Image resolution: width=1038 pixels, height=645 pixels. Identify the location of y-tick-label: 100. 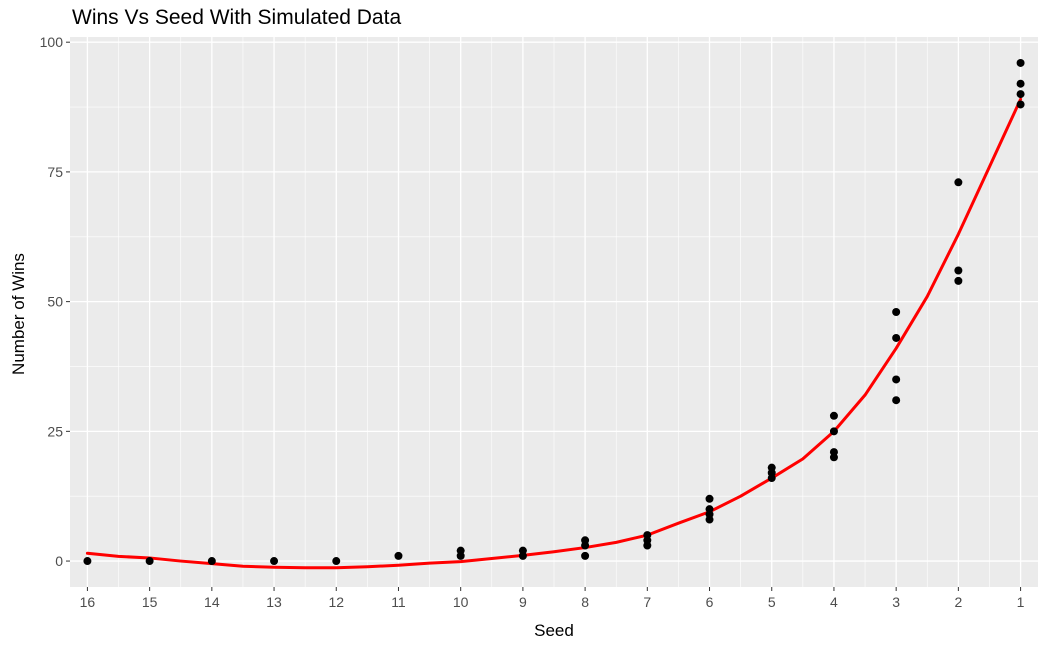
(52, 42).